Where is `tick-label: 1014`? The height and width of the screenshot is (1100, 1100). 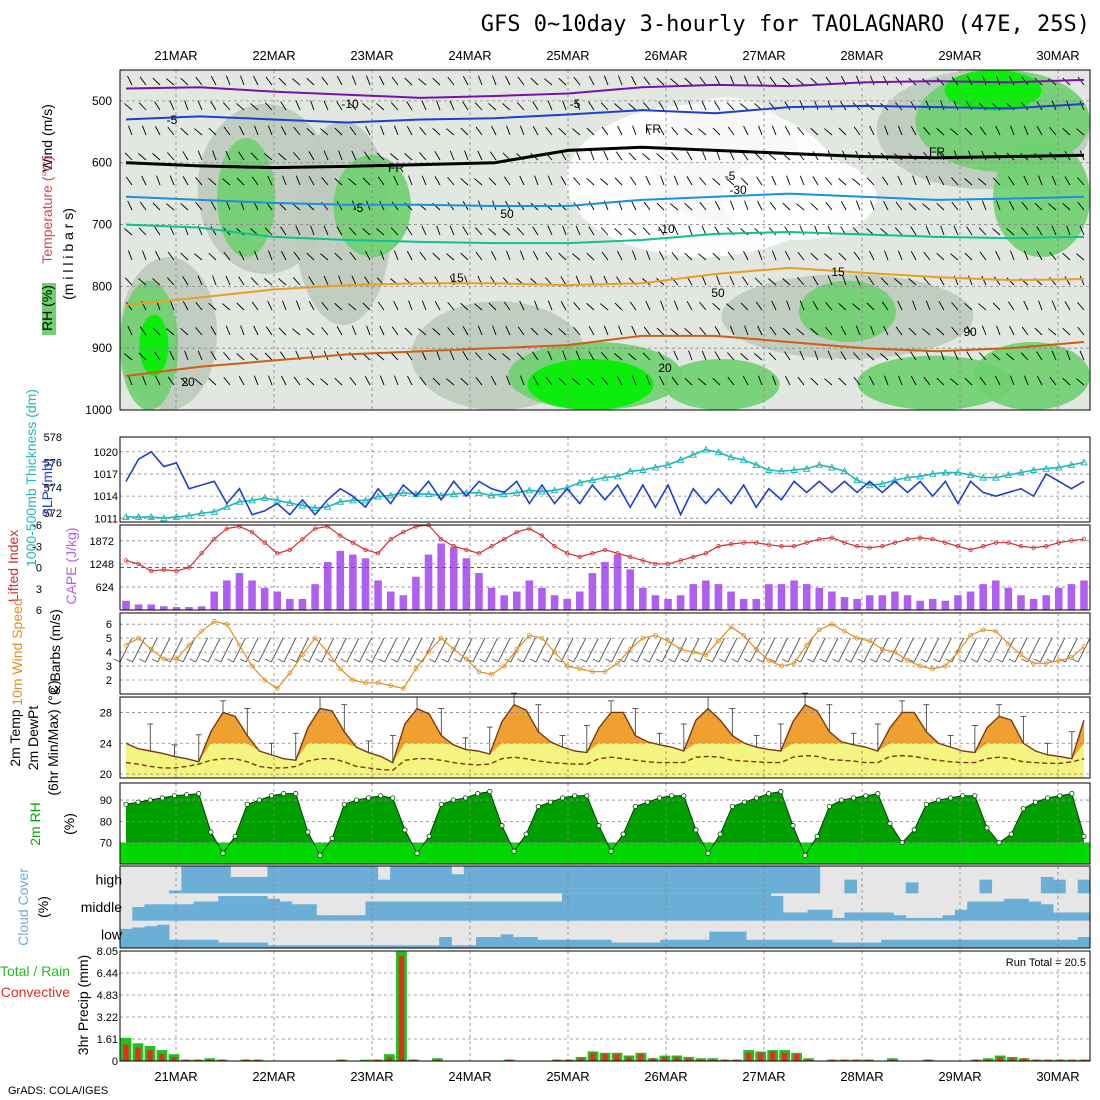
tick-label: 1014 is located at coordinates (106, 497).